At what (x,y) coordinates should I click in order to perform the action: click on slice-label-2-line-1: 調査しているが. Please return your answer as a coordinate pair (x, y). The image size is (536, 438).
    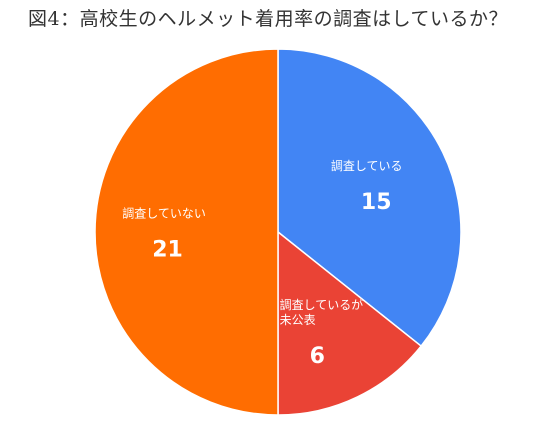
    Looking at the image, I should click on (322, 304).